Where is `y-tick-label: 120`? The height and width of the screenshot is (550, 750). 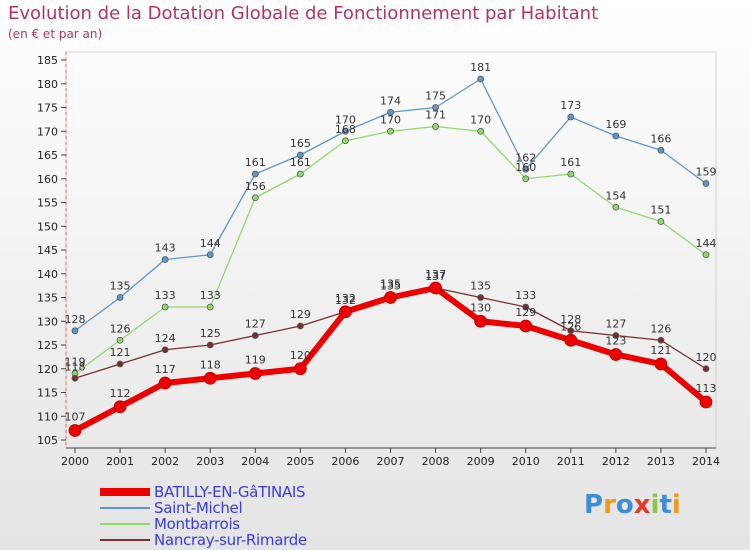
y-tick-label: 120 is located at coordinates (47, 369).